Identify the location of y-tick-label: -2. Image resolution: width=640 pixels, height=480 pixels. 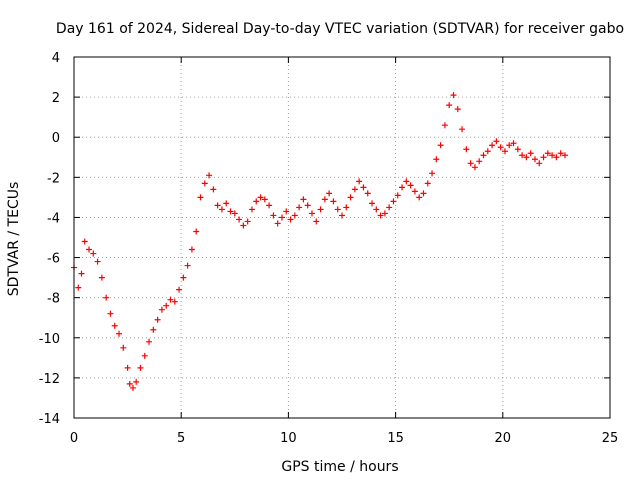
(53, 178).